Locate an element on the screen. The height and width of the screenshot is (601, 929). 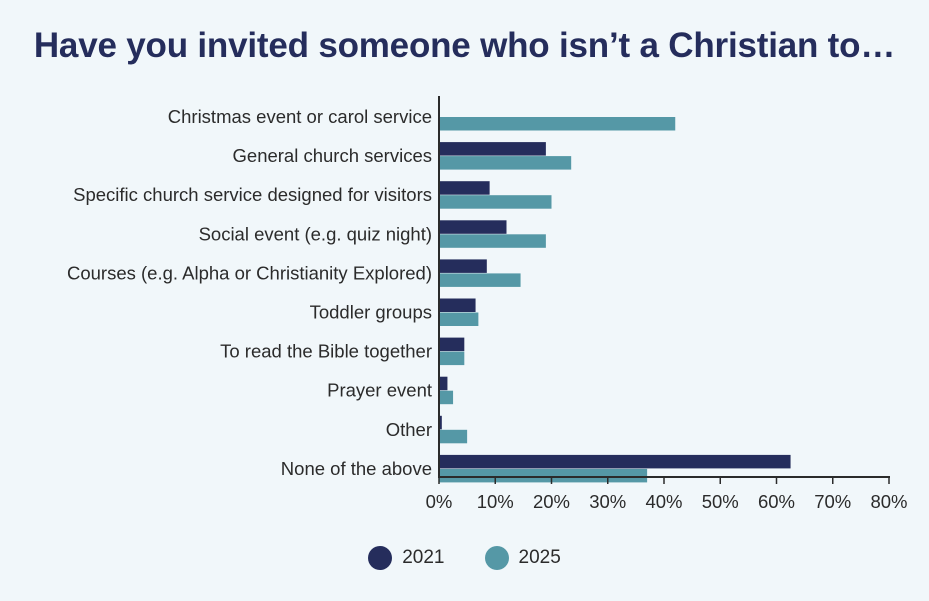
category-label: Other is located at coordinates (409, 429).